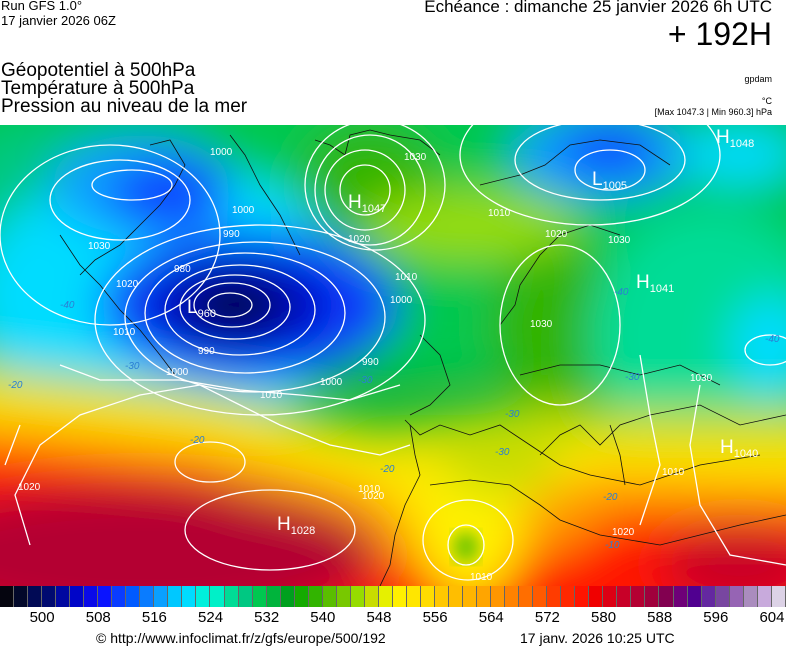  I want to click on issued-time: 17 janv. 2026 10:25 UTC, so click(597, 638).